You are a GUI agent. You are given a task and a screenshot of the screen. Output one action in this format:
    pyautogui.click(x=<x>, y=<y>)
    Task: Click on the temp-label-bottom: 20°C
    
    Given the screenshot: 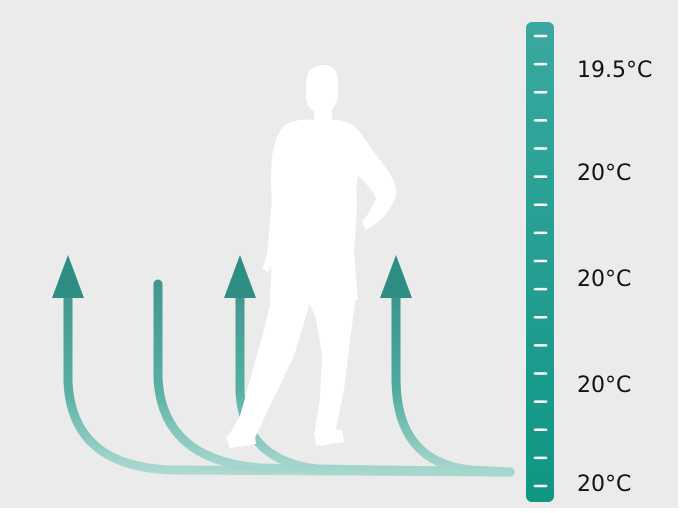 What is the action you would take?
    pyautogui.click(x=604, y=484)
    